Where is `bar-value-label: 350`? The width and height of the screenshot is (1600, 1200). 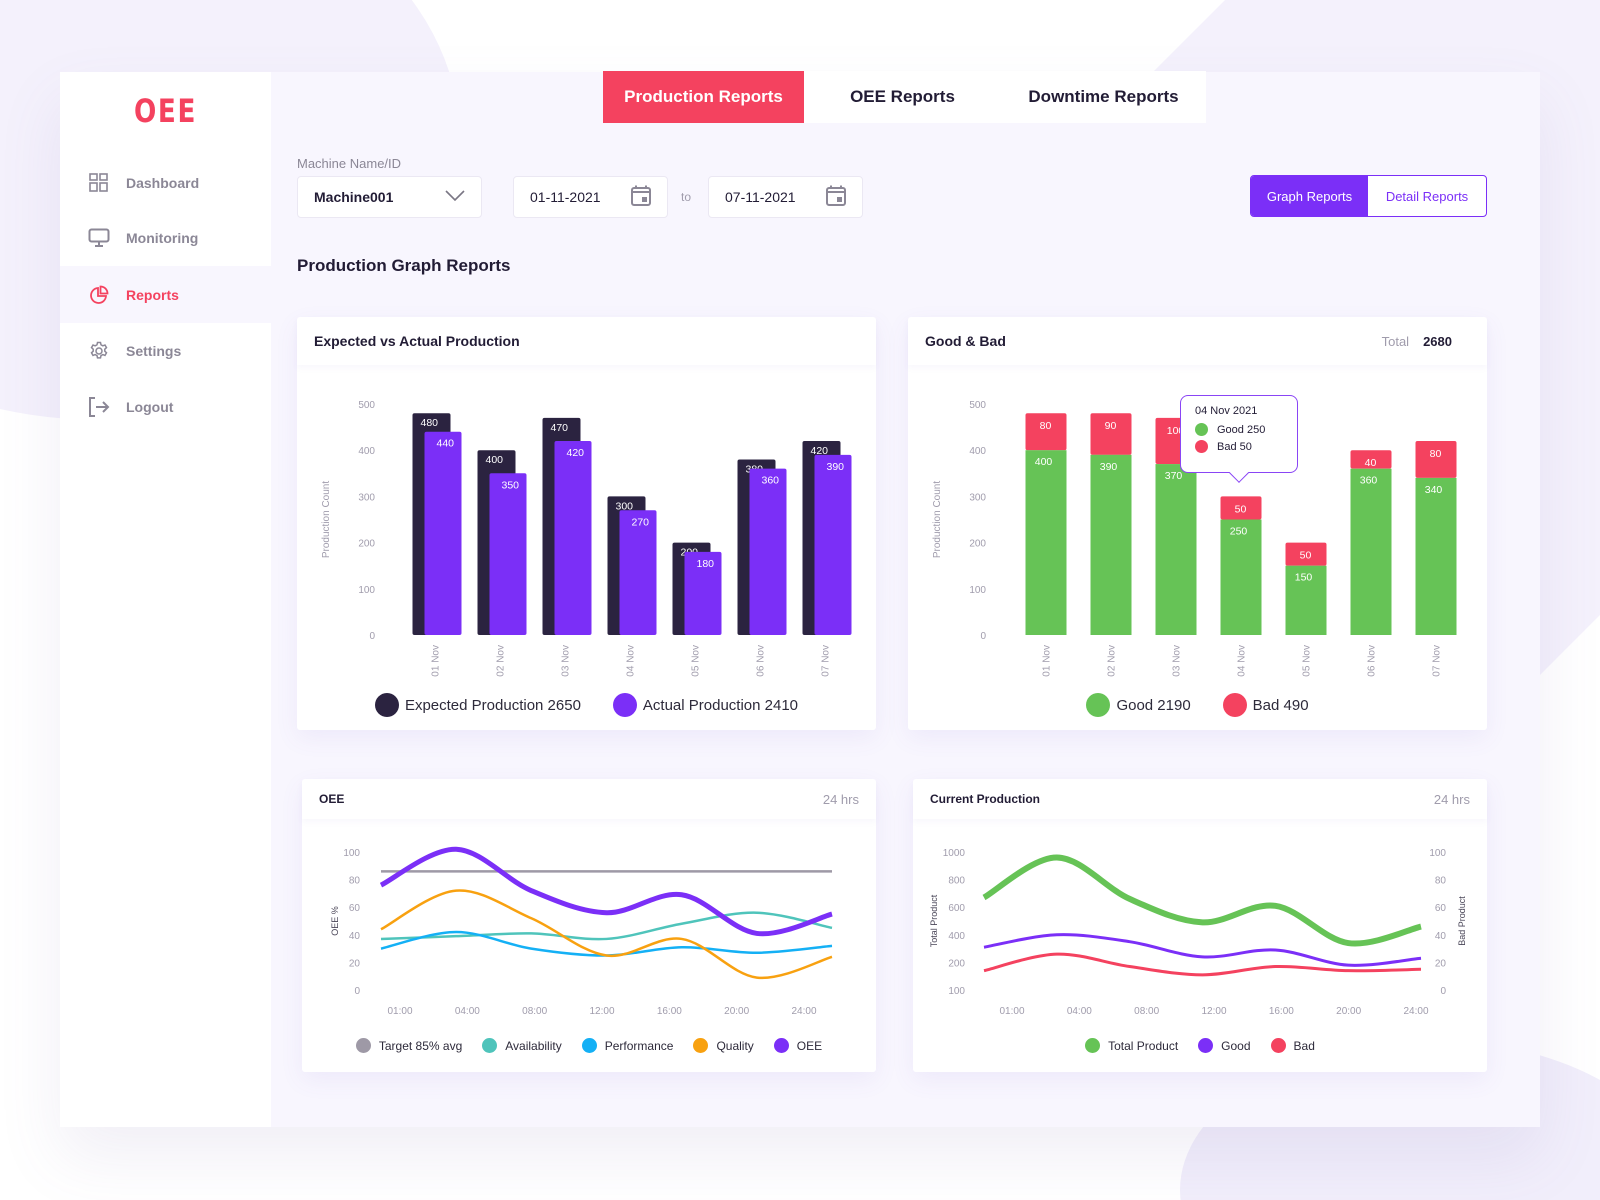
bar-value-label: 350 is located at coordinates (511, 485).